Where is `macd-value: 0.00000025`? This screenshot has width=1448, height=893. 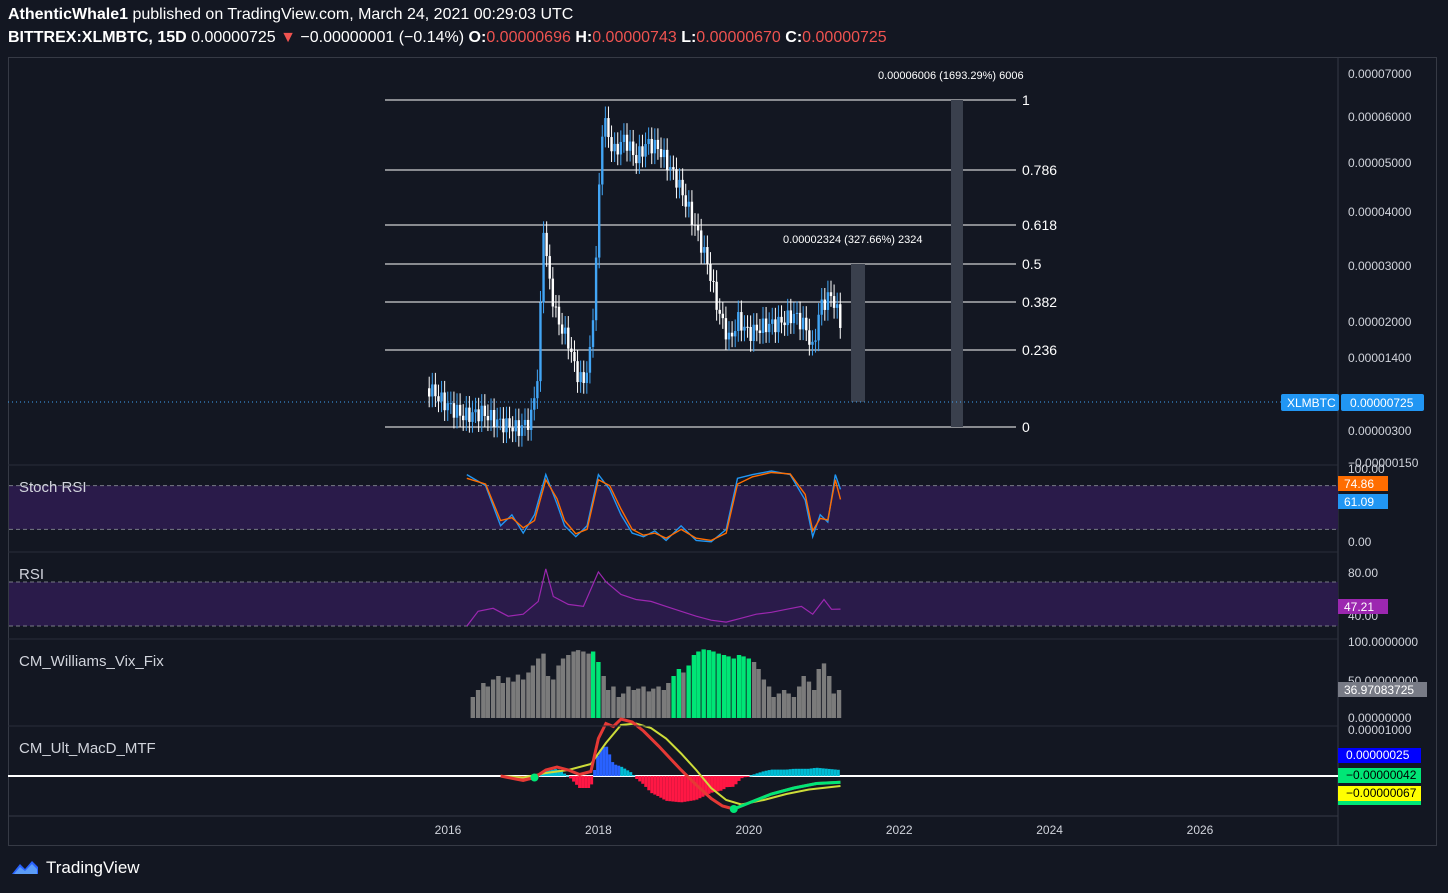 macd-value: 0.00000025 is located at coordinates (1378, 755).